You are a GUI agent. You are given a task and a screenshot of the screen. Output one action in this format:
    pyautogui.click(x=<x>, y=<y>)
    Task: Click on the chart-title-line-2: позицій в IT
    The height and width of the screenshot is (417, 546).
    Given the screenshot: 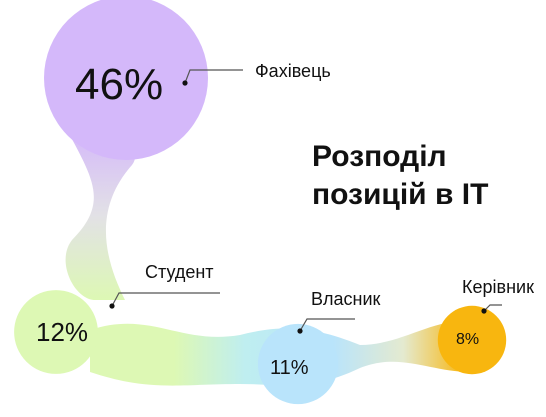 What is the action you would take?
    pyautogui.click(x=400, y=194)
    